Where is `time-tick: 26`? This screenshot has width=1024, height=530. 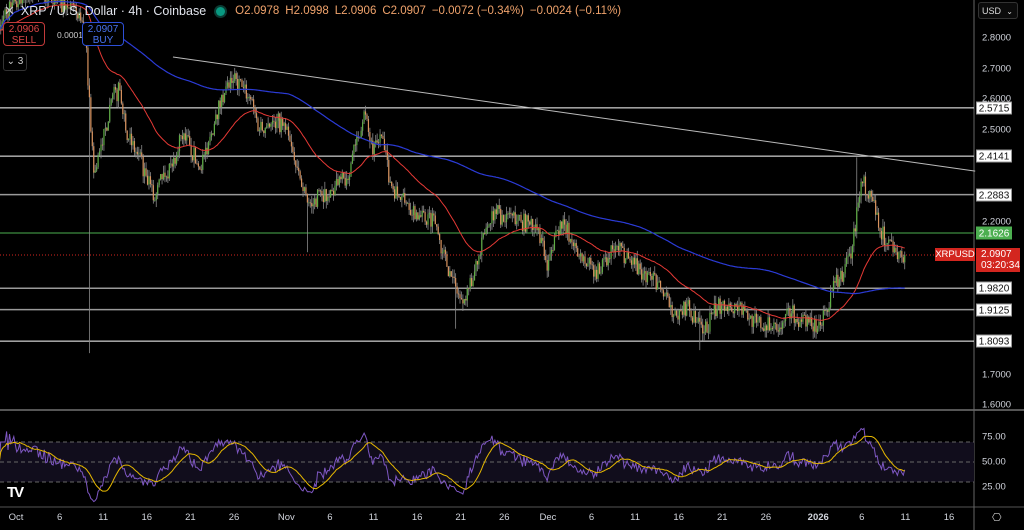 time-tick: 26 is located at coordinates (234, 517).